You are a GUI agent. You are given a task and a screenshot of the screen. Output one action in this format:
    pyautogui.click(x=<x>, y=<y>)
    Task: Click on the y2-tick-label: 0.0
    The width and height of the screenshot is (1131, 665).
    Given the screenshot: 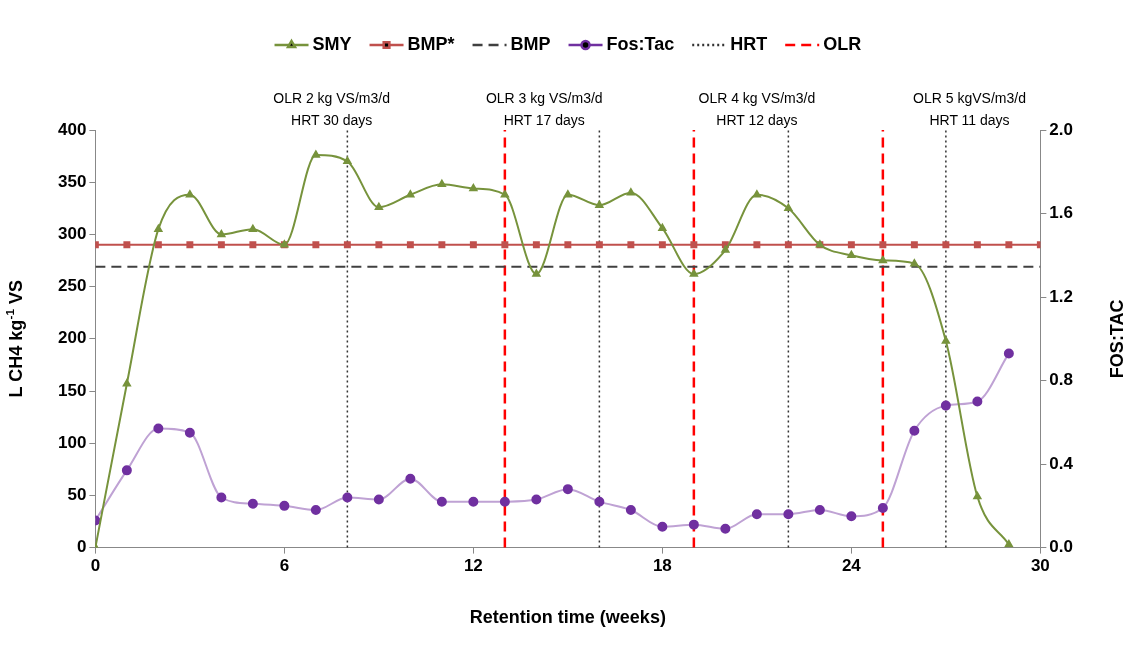 What is the action you would take?
    pyautogui.click(x=1061, y=547)
    